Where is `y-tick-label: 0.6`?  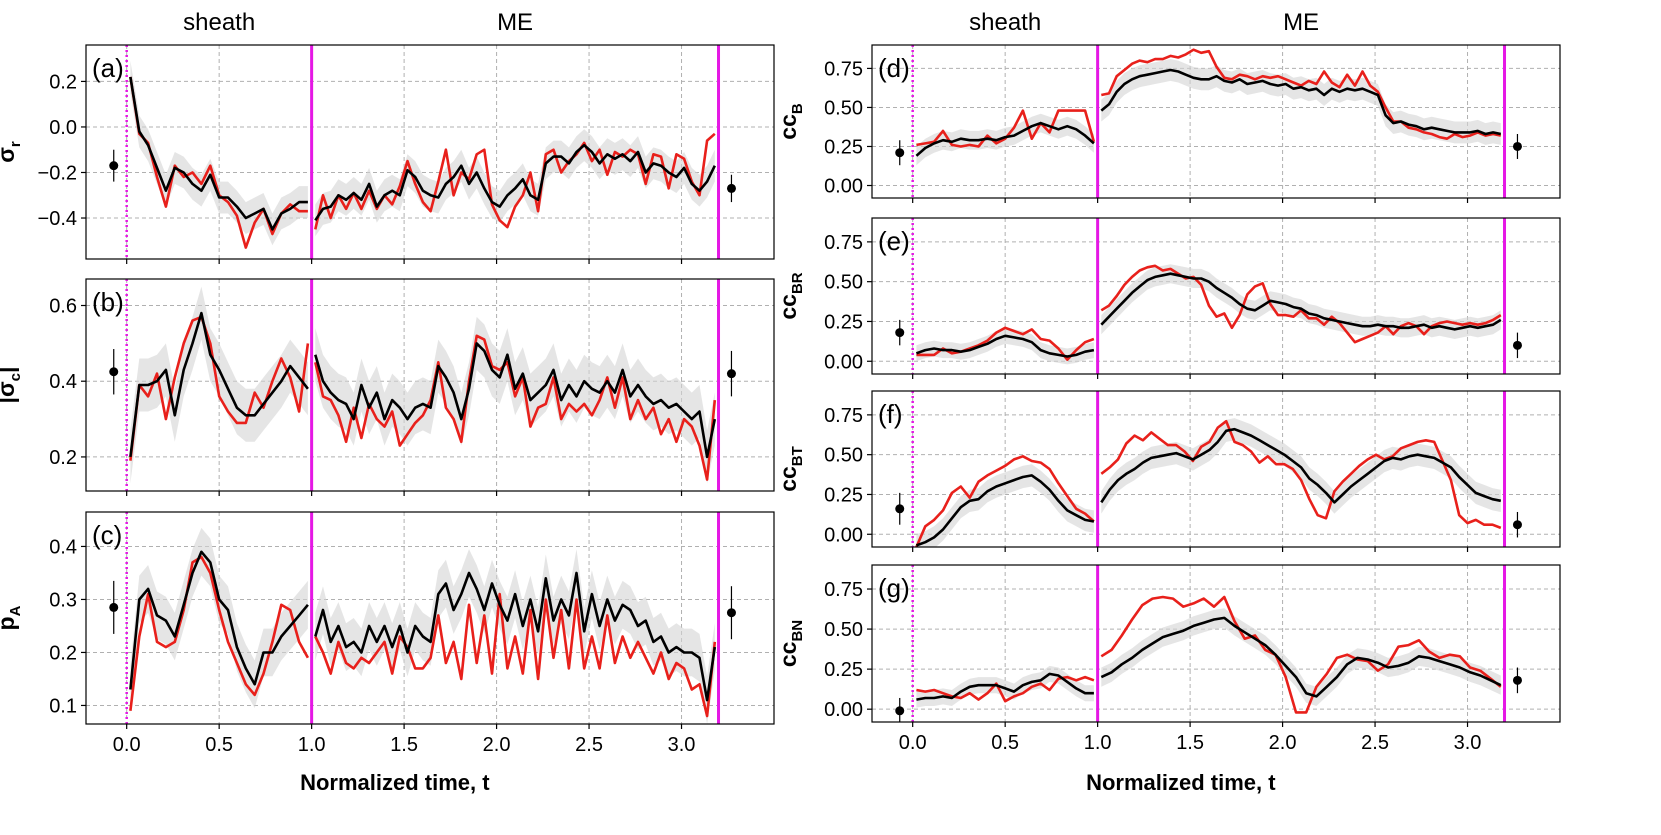
y-tick-label: 0.6 is located at coordinates (63, 307).